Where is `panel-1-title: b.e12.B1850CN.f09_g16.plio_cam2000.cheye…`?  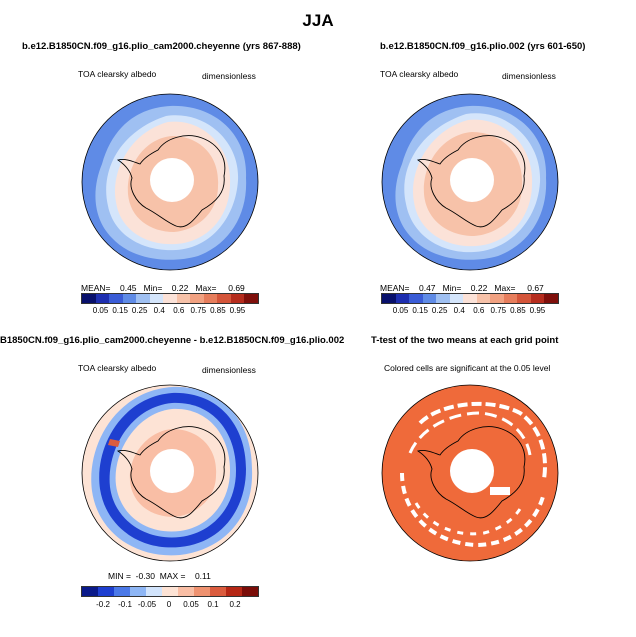
panel-1-title: b.e12.B1850CN.f09_g16.plio_cam2000.cheye… is located at coordinates (161, 46).